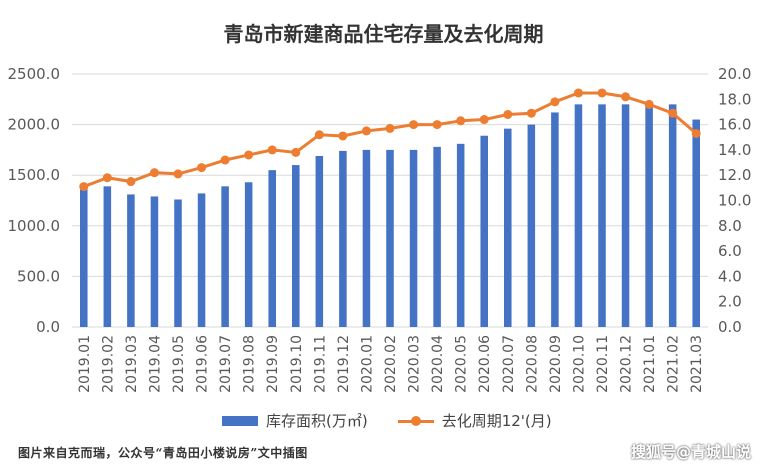  I want to click on x-tick-label: 2019.07, so click(226, 364).